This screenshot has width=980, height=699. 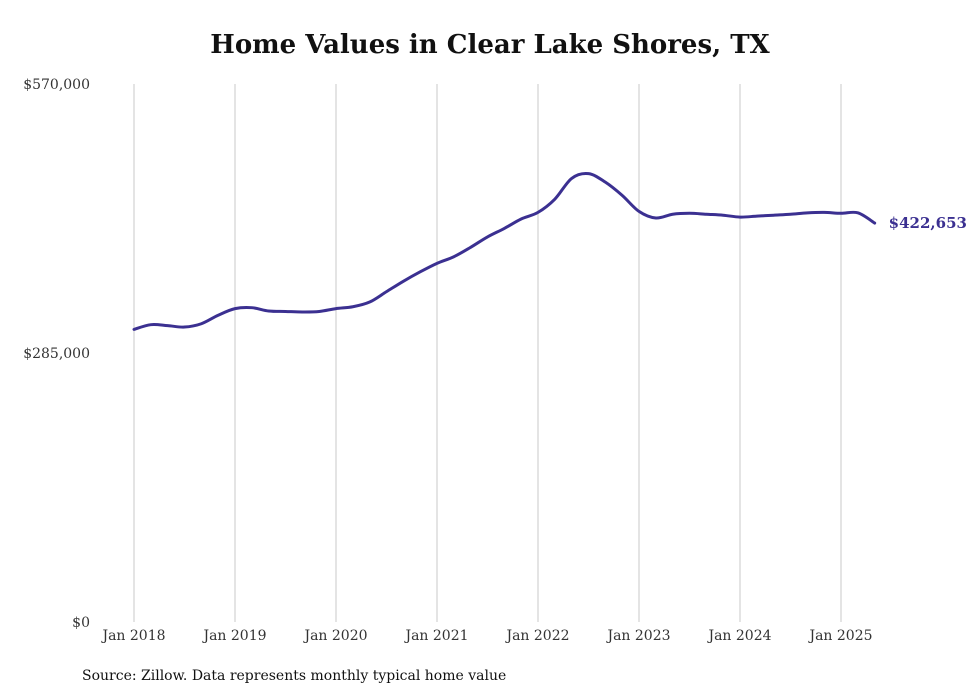 I want to click on x-tick-label: Jan 2021, so click(x=435, y=636).